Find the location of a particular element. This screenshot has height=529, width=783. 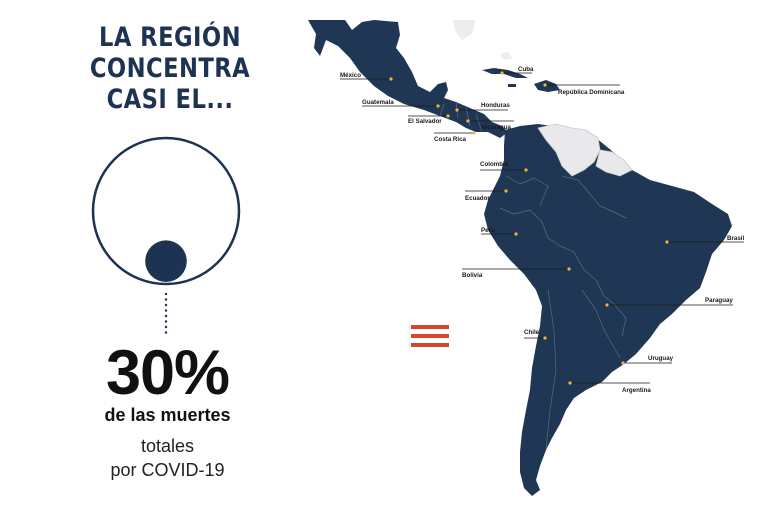

svg-text: Uruguay is located at coordinates (661, 358).